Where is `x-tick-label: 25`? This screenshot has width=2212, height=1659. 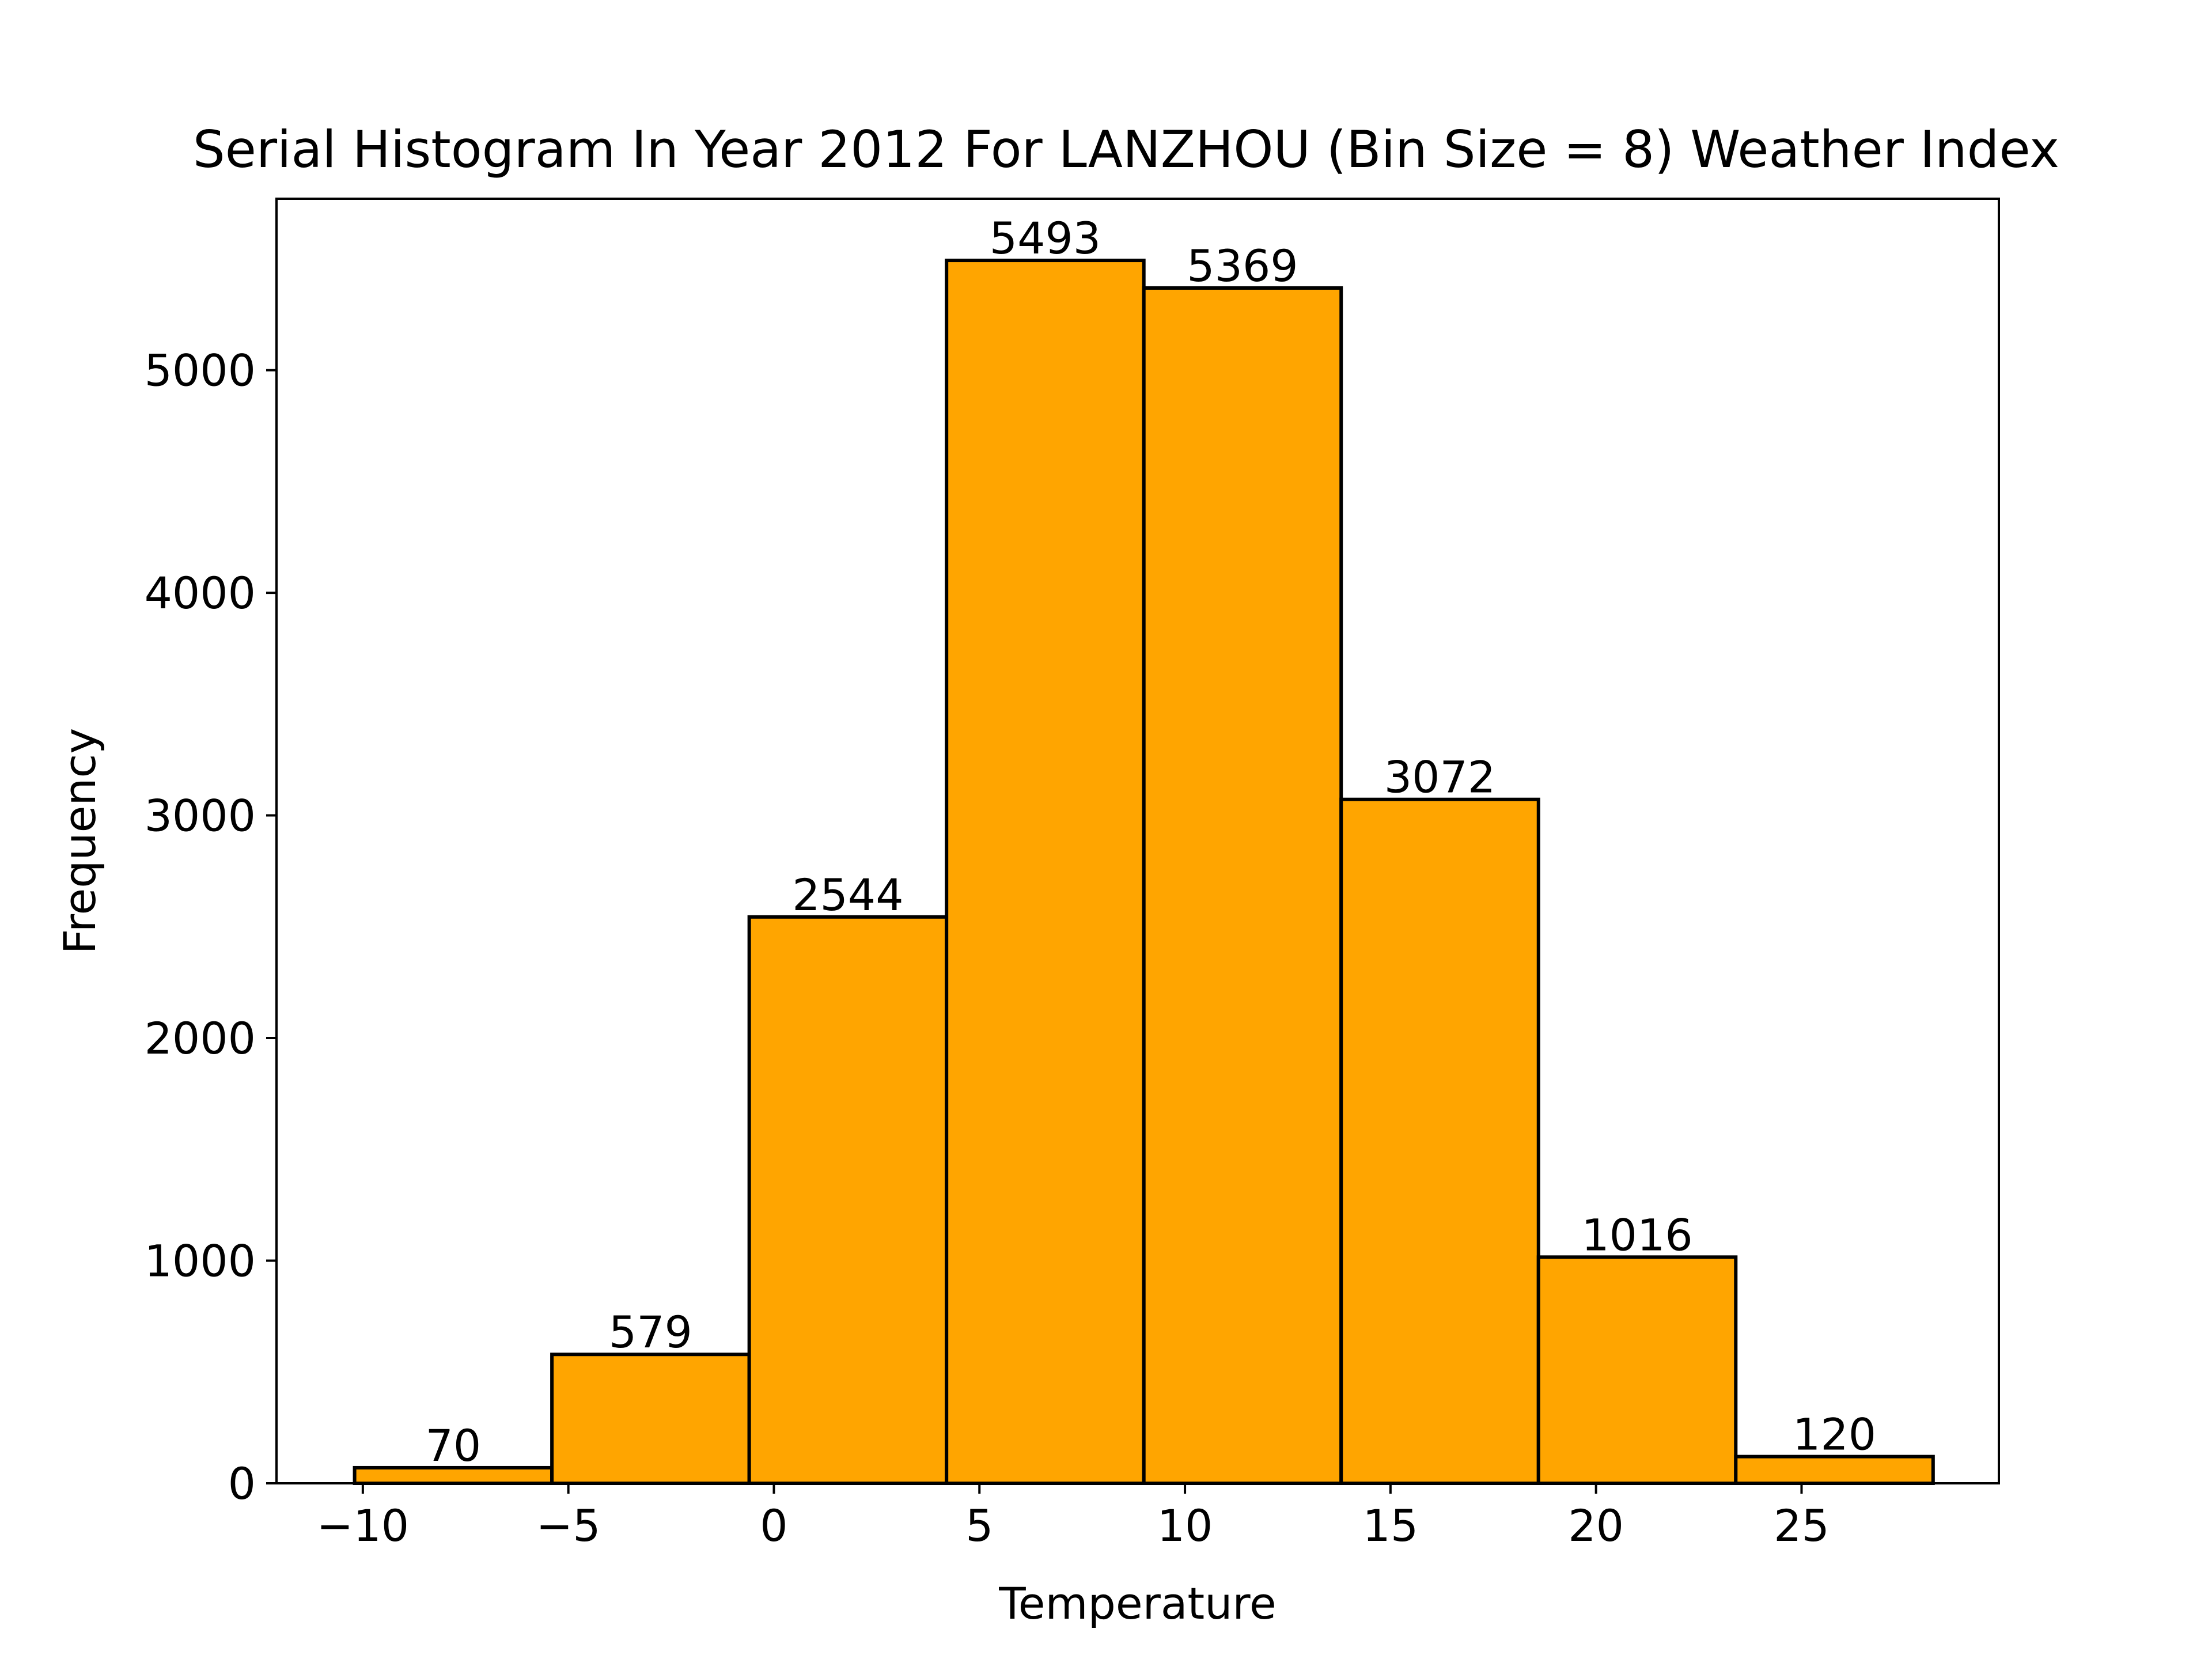 x-tick-label: 25 is located at coordinates (1802, 1525).